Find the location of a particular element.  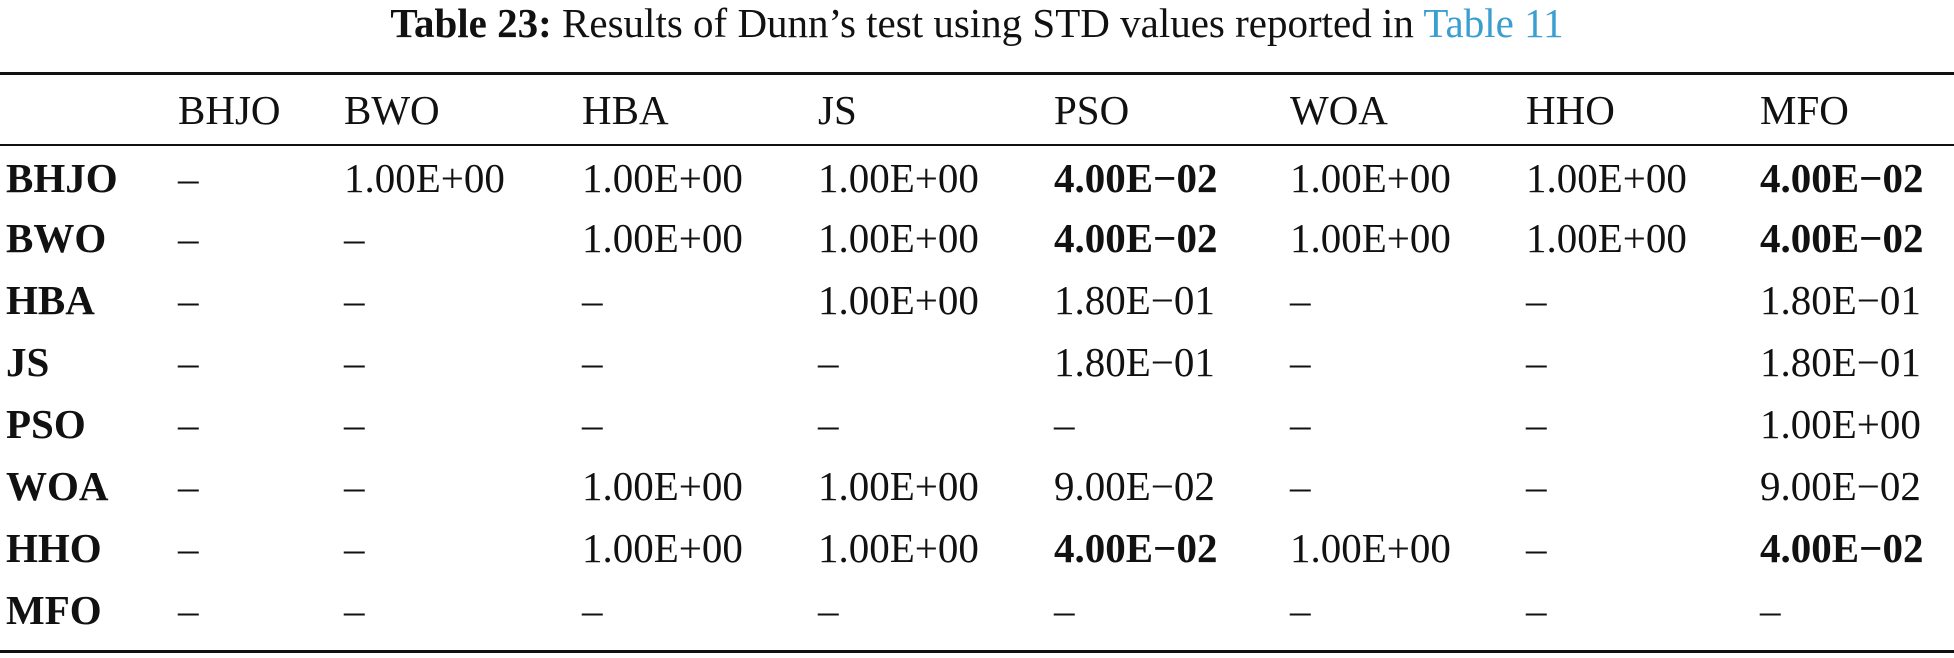

caption-label: Table 23: is located at coordinates (471, 23).